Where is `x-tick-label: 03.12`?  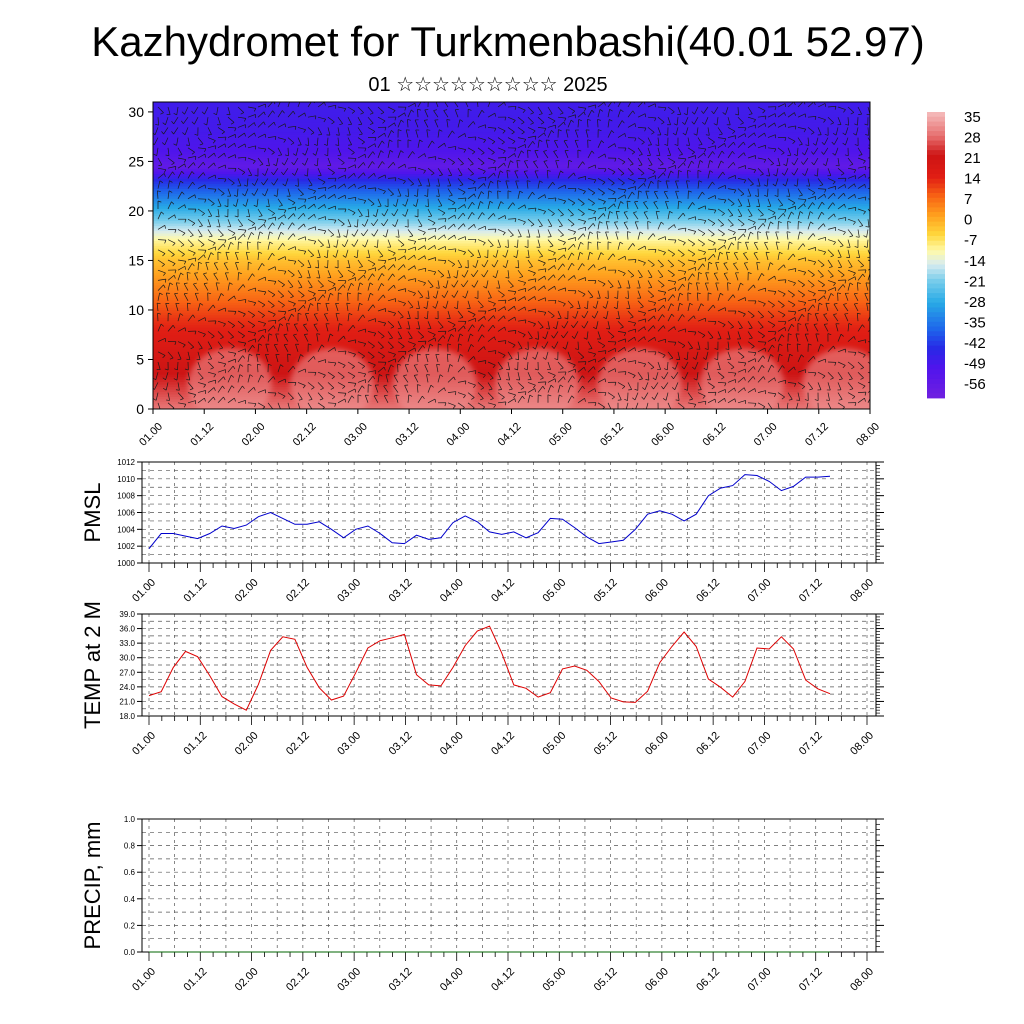
x-tick-label: 03.12 is located at coordinates (401, 591).